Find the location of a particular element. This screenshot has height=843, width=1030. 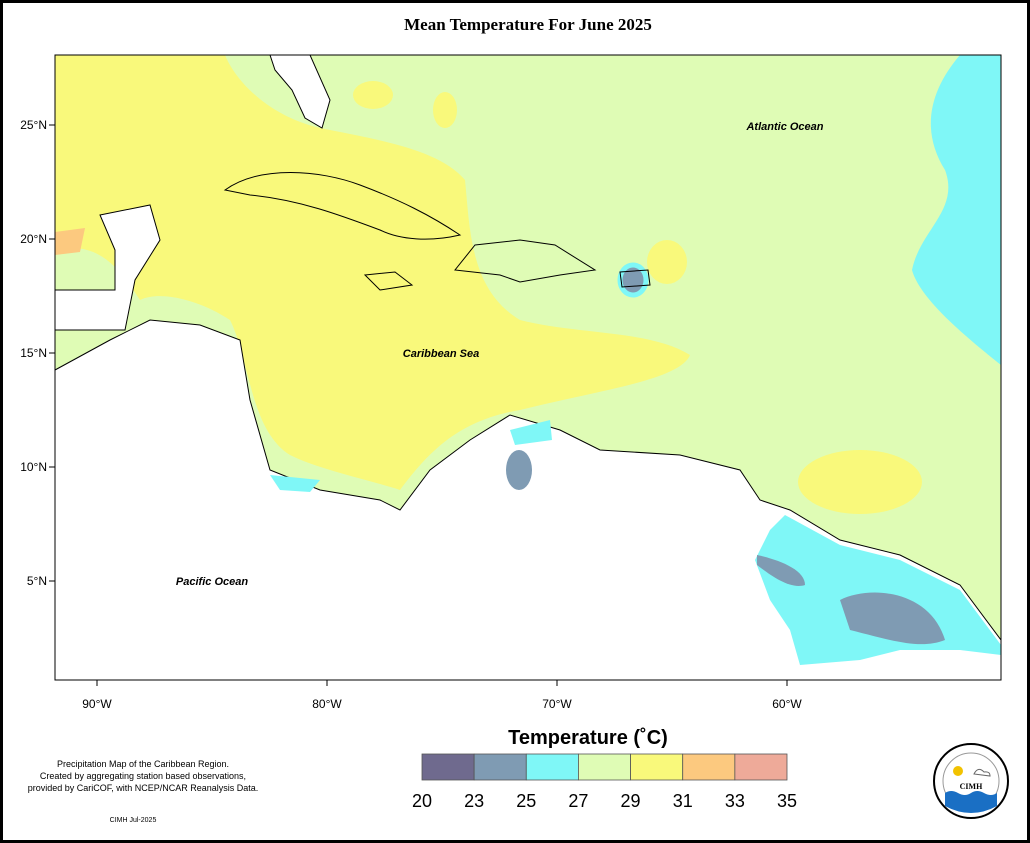

title: Mean Temperature For June 2025 is located at coordinates (528, 24).